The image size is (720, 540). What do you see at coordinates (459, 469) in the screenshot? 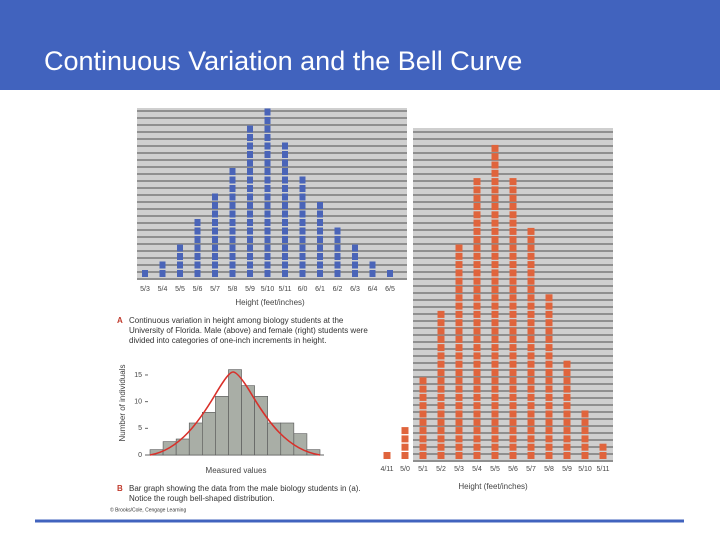
I see `height-label: 5/3` at bounding box center [459, 469].